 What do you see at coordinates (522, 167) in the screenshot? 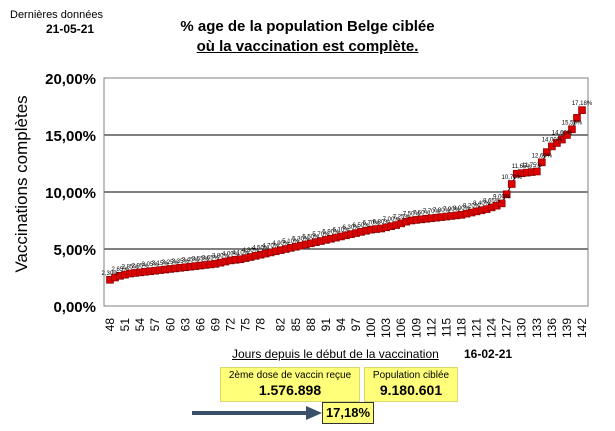
I see `data-label: 11,65%` at bounding box center [522, 167].